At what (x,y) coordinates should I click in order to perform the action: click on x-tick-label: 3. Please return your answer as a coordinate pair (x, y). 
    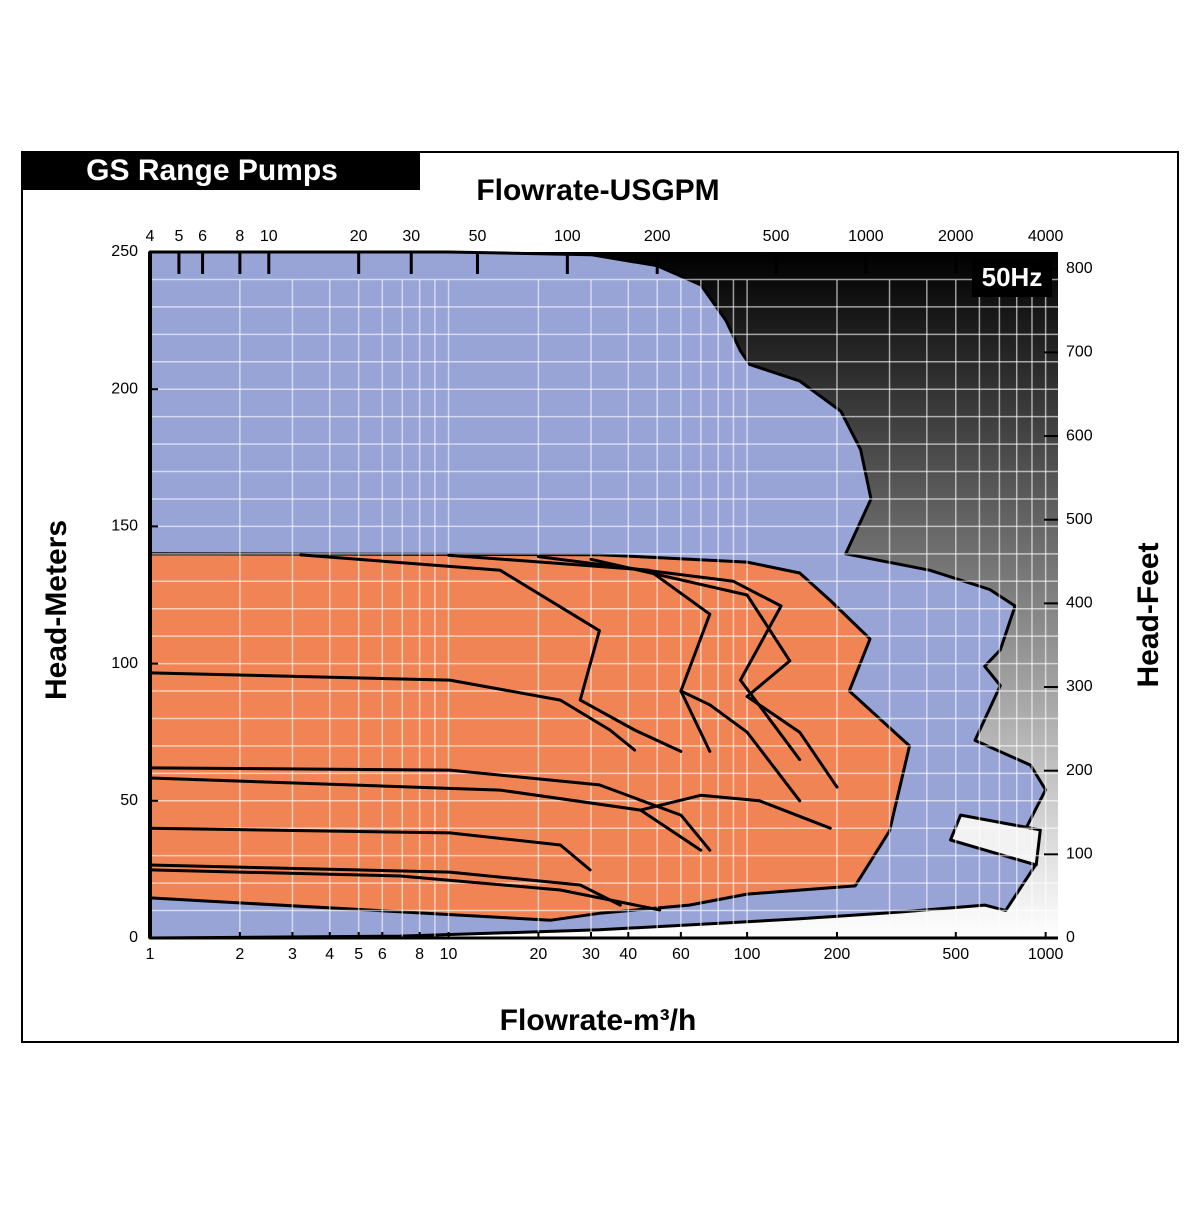
    Looking at the image, I should click on (292, 954).